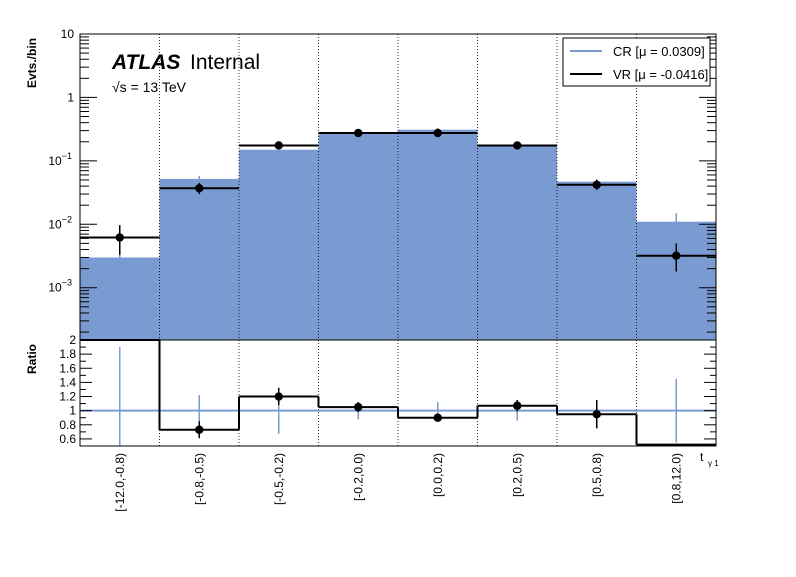  What do you see at coordinates (713, 463) in the screenshot?
I see `x-axis-label-subscript: γ 1` at bounding box center [713, 463].